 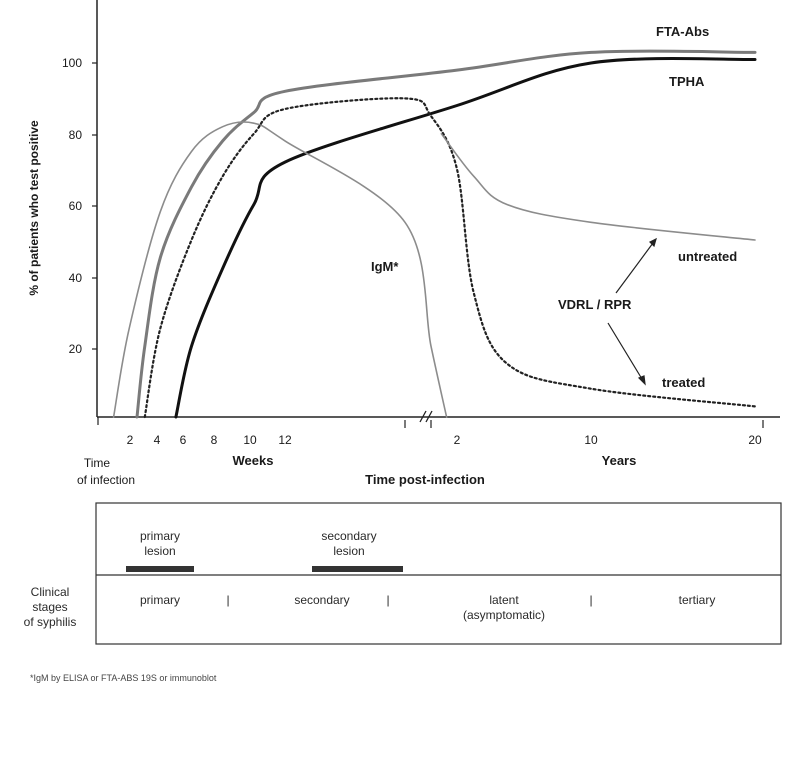 What do you see at coordinates (72, 63) in the screenshot?
I see `y-tick-label: 100` at bounding box center [72, 63].